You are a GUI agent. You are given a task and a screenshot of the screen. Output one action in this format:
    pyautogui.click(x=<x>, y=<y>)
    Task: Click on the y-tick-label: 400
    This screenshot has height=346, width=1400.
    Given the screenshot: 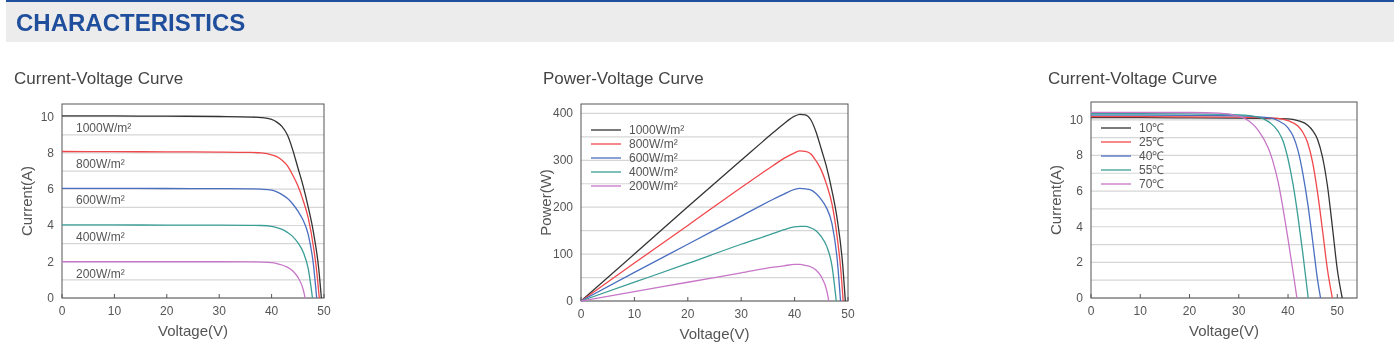 What is the action you would take?
    pyautogui.click(x=563, y=113)
    